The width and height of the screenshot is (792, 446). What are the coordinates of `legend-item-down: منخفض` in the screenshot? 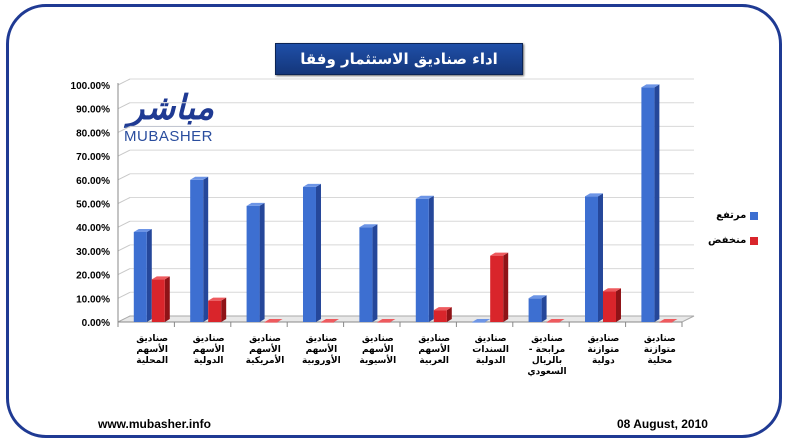 It's located at (733, 240).